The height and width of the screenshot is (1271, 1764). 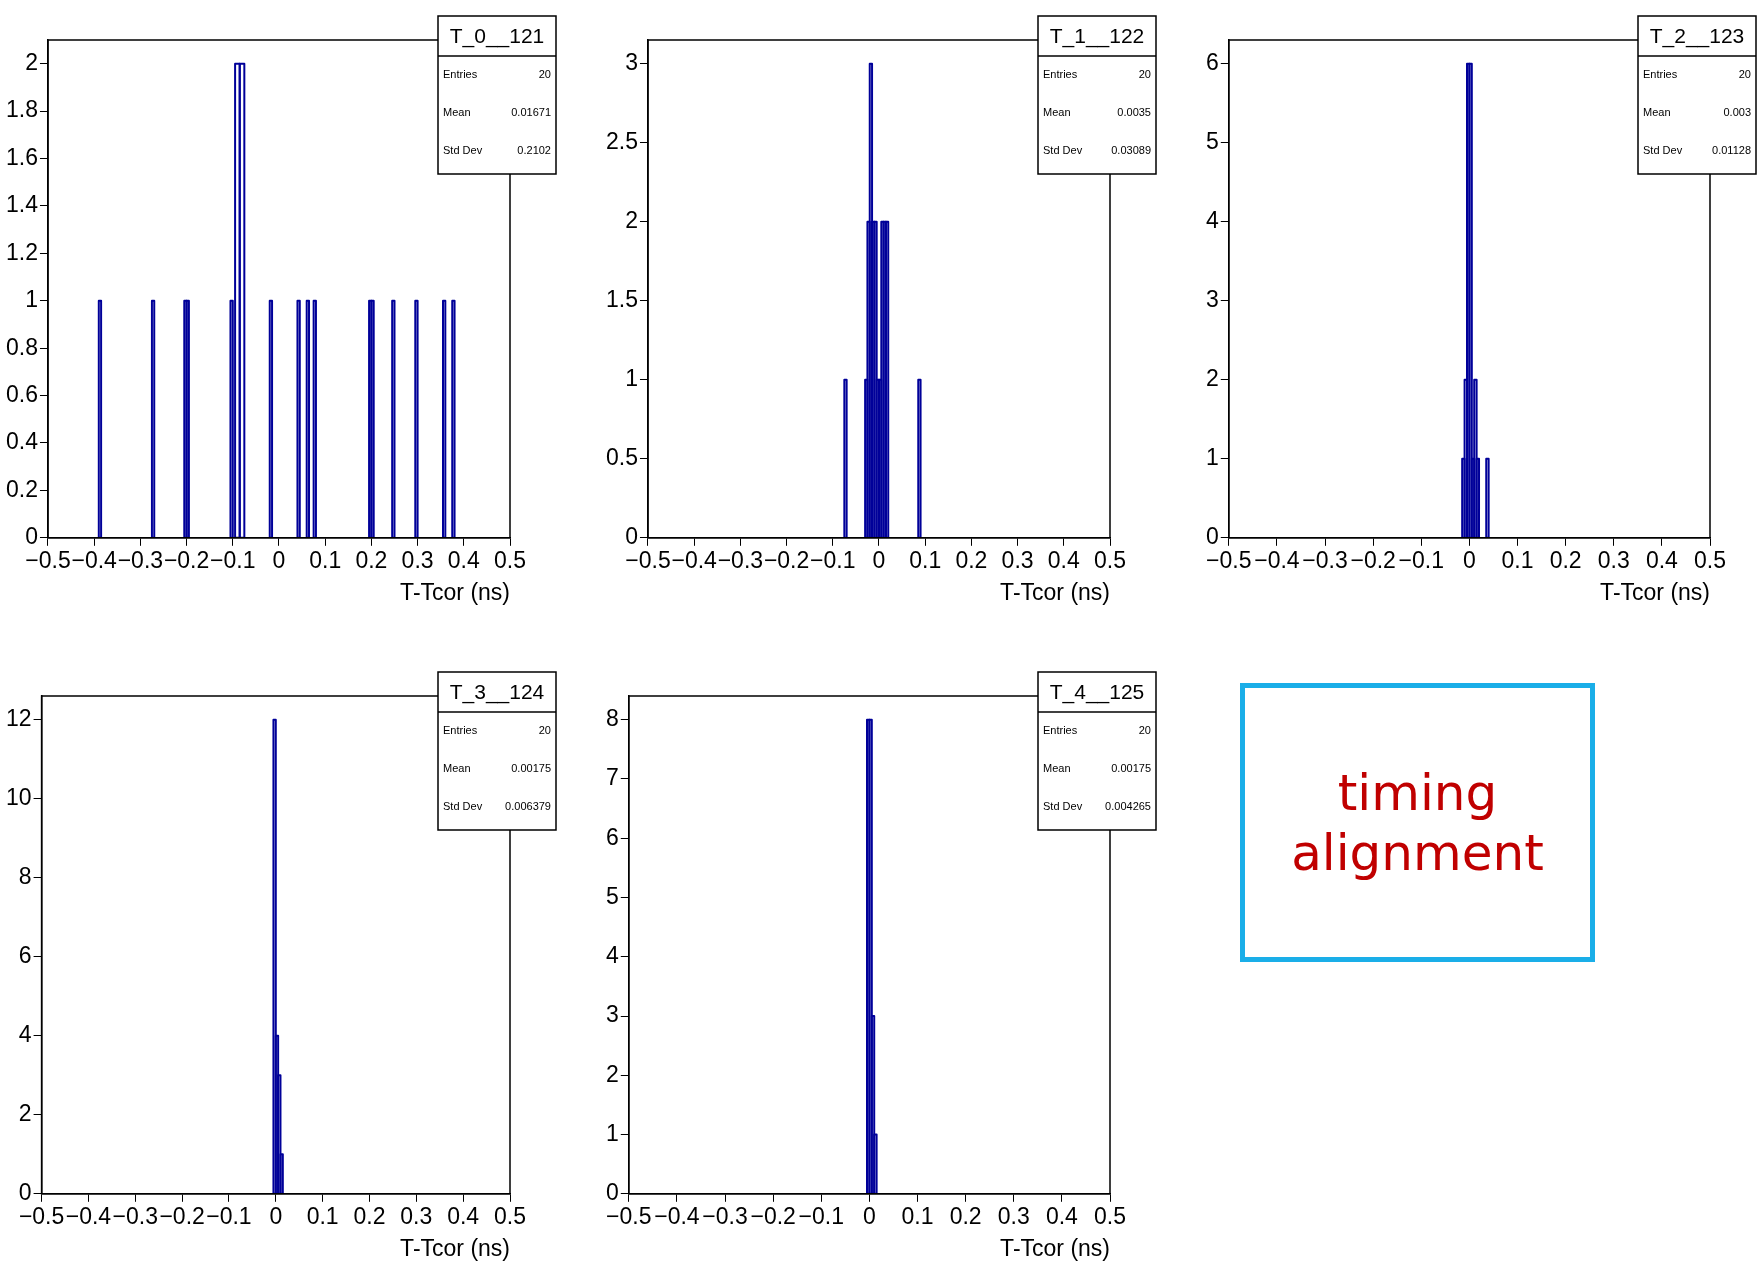 I want to click on y-tick-label: 1.6, so click(x=21, y=156).